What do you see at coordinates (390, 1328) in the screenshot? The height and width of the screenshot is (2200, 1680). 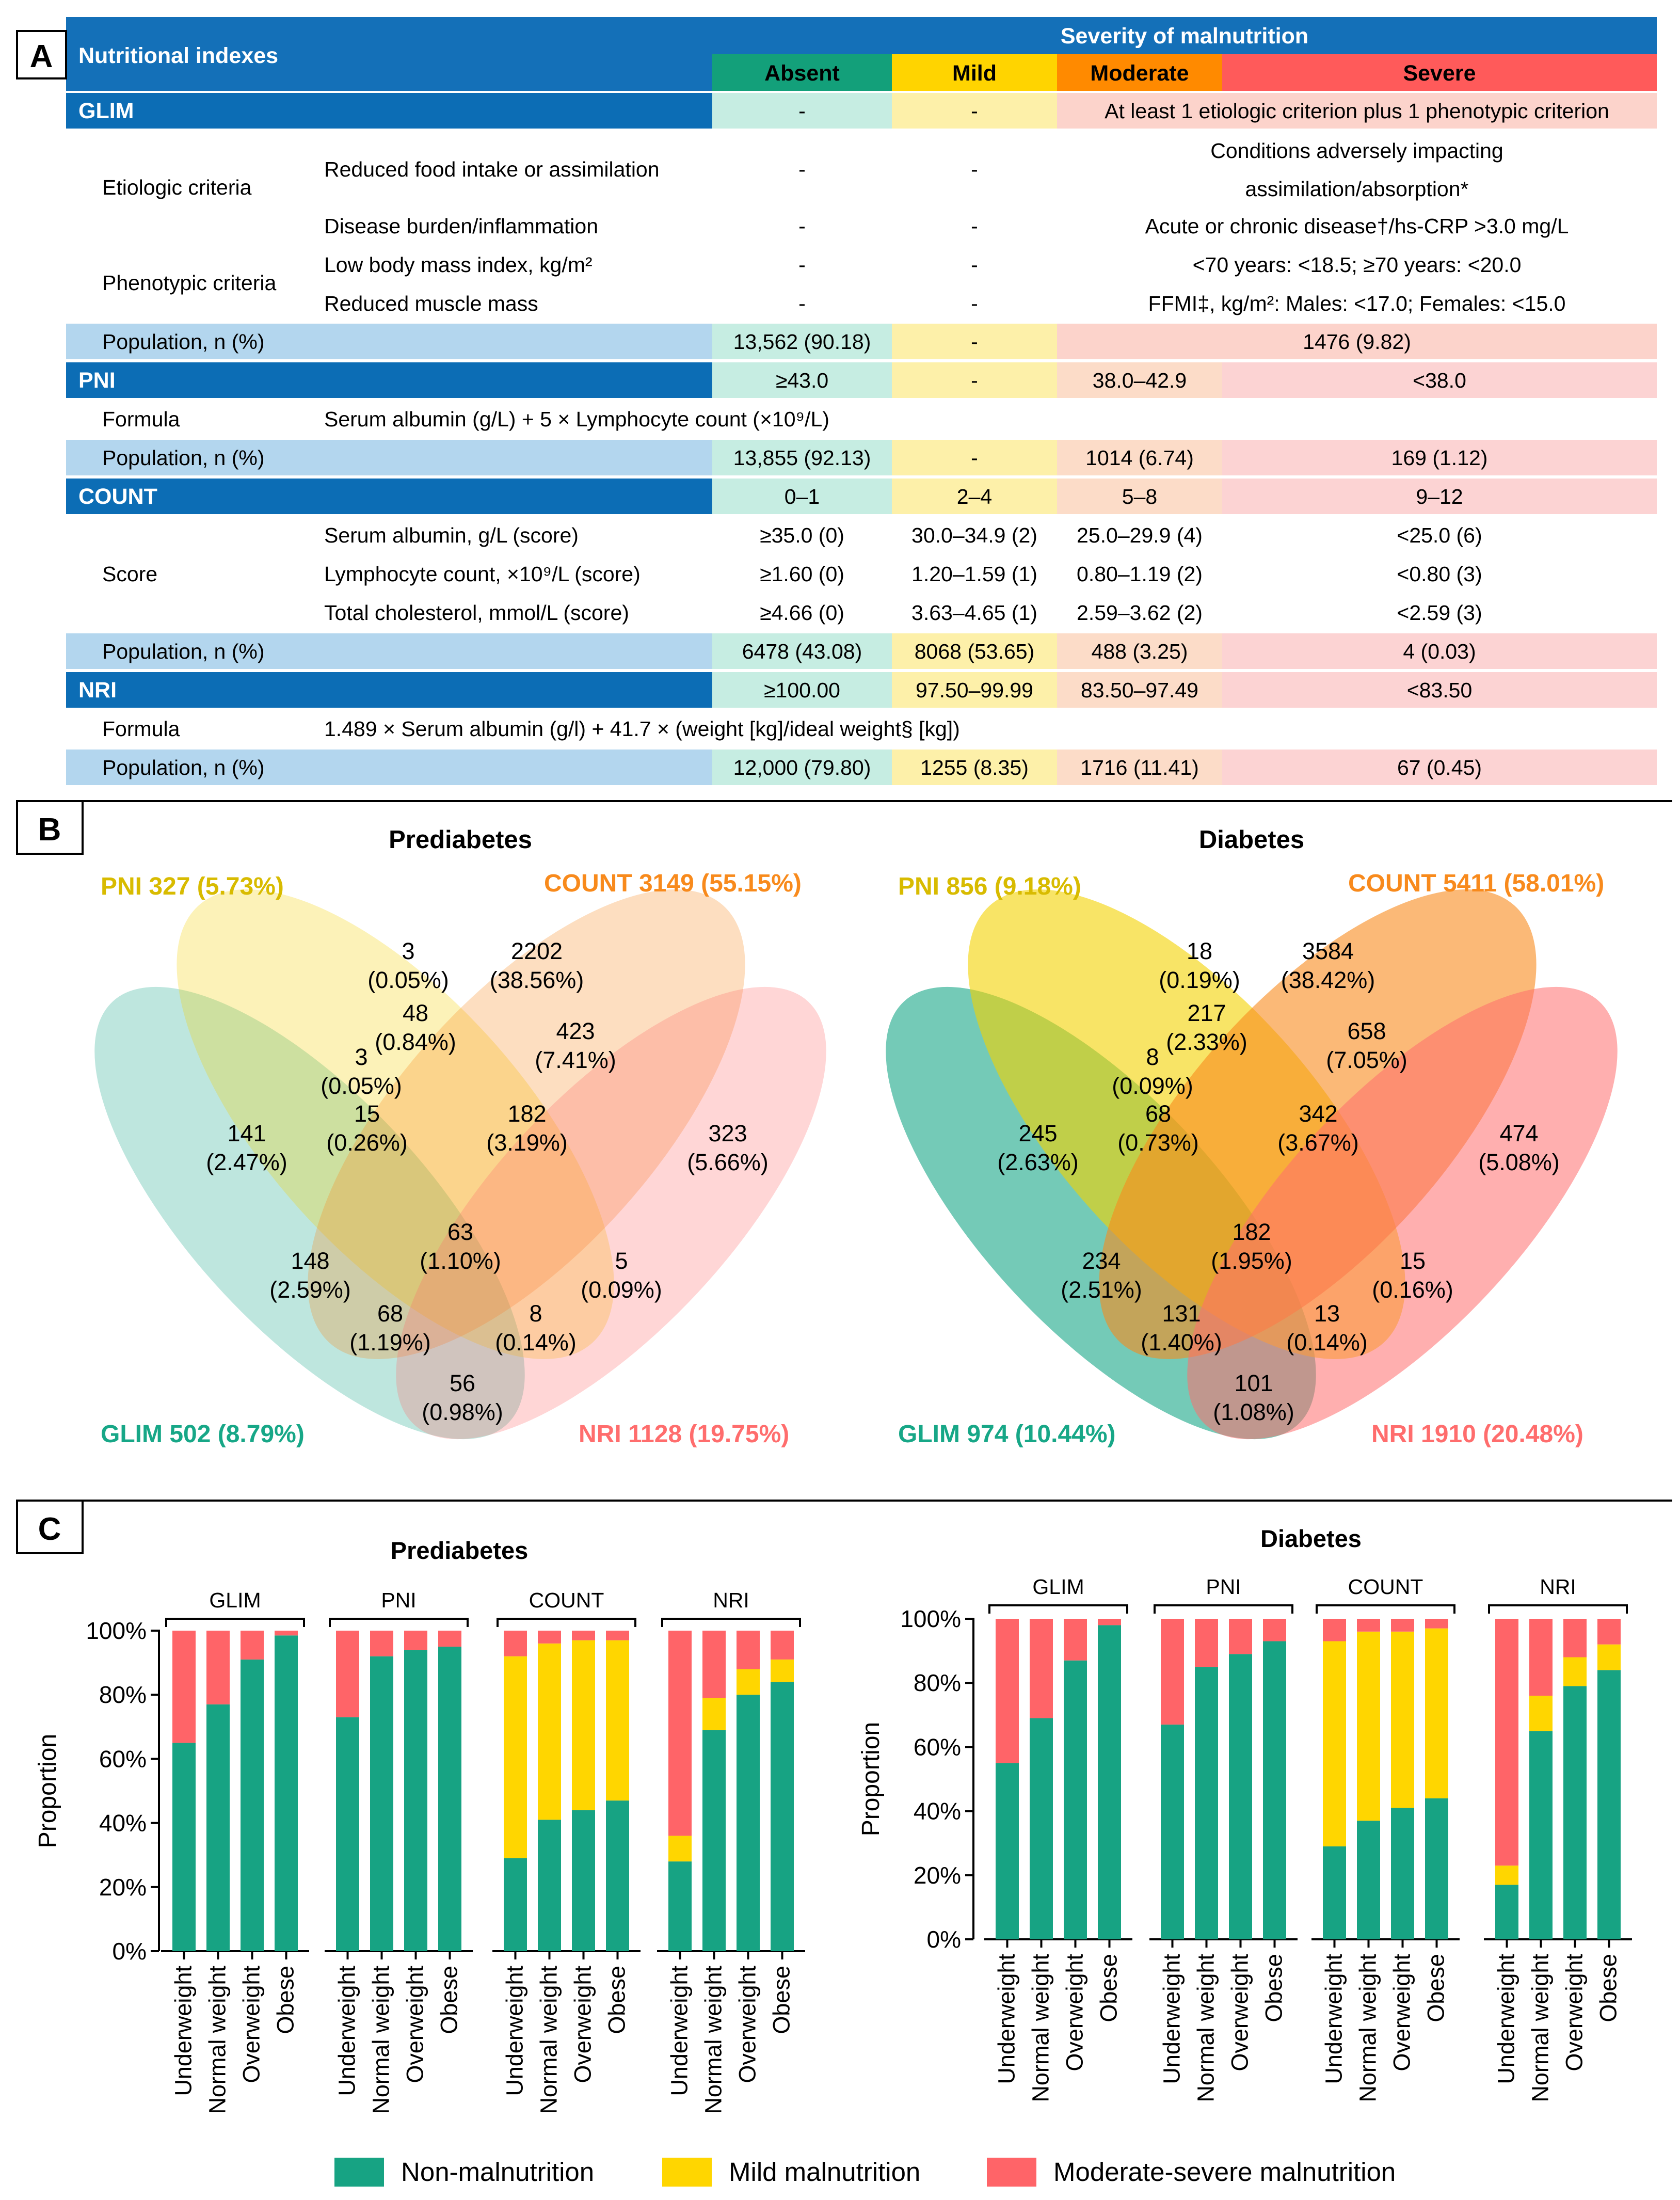 I see `venn-region-label: 68 (1.19%)` at bounding box center [390, 1328].